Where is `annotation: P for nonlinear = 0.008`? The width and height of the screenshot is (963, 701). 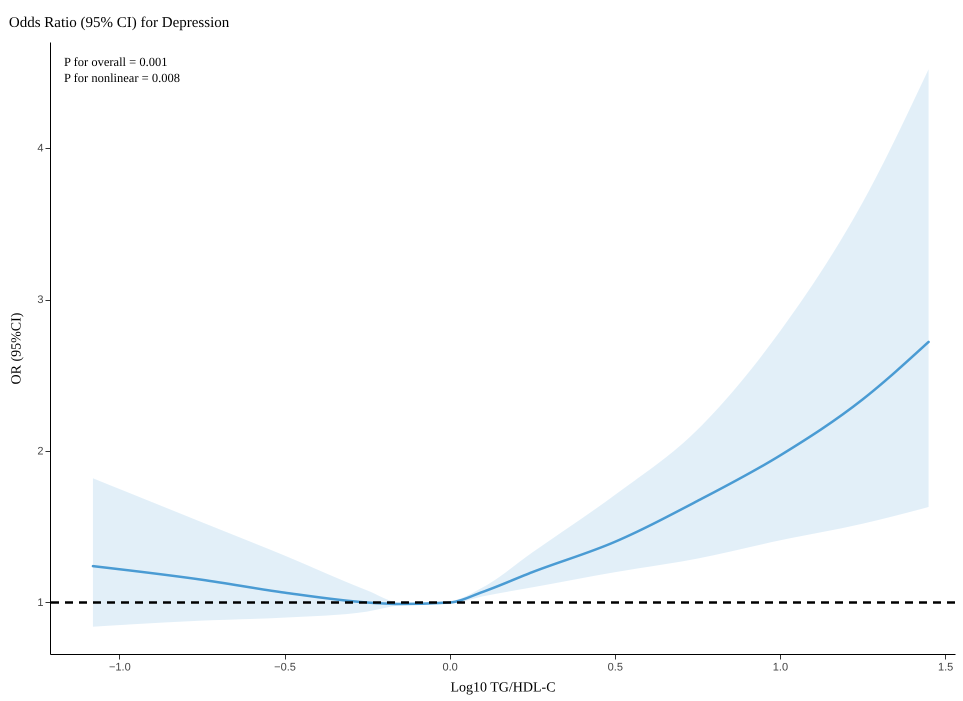 annotation: P for nonlinear = 0.008 is located at coordinates (122, 78).